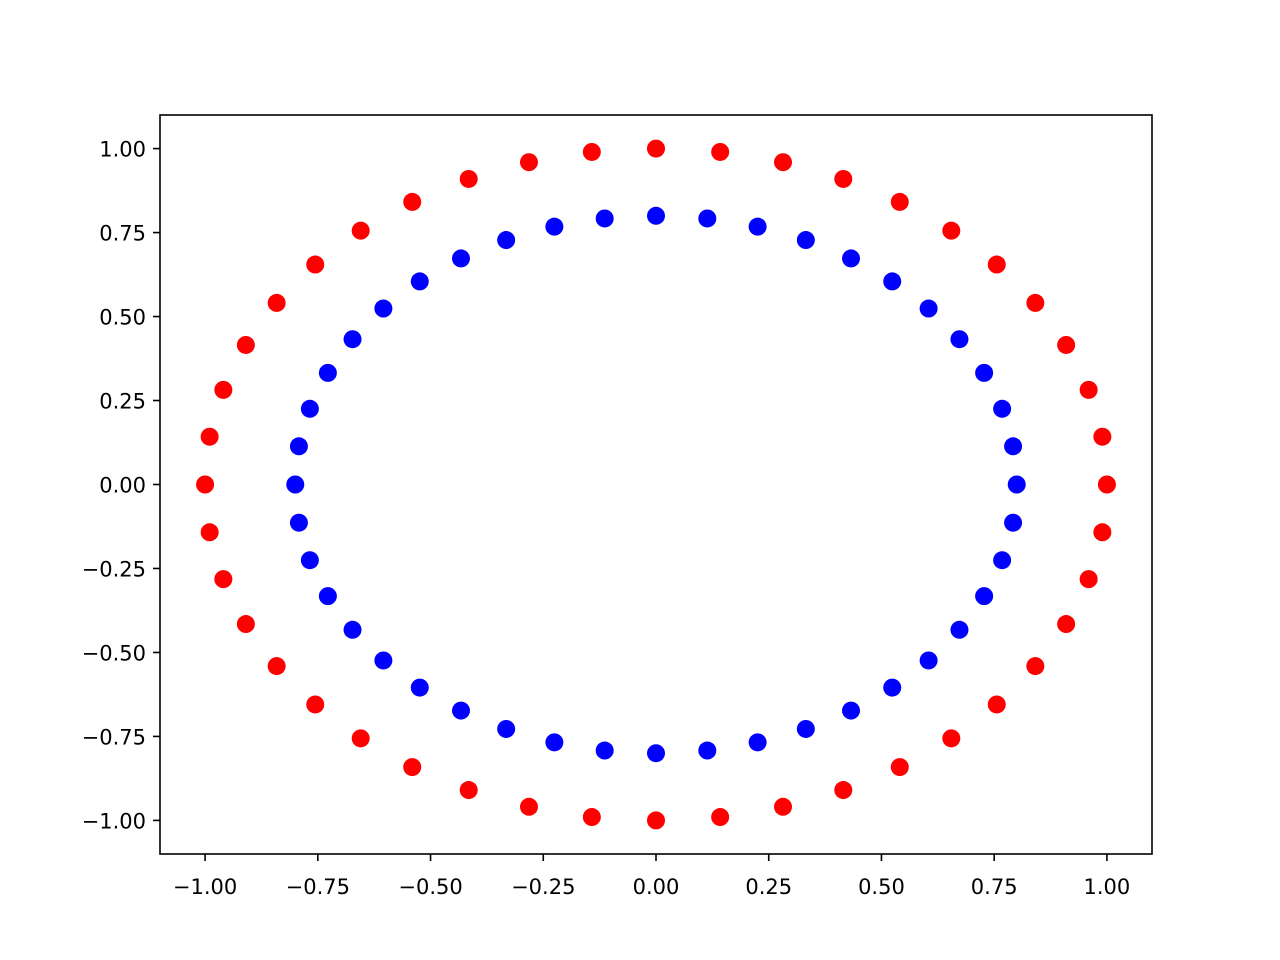  I want to click on x-tick-label: −0.50, so click(430, 887).